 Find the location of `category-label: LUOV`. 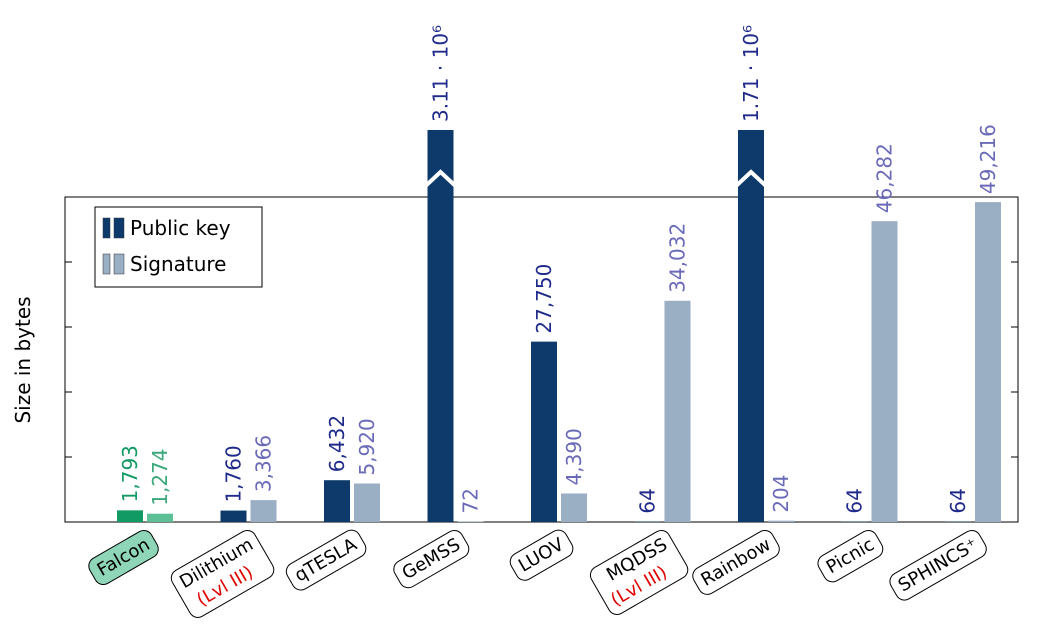

category-label: LUOV is located at coordinates (541, 555).